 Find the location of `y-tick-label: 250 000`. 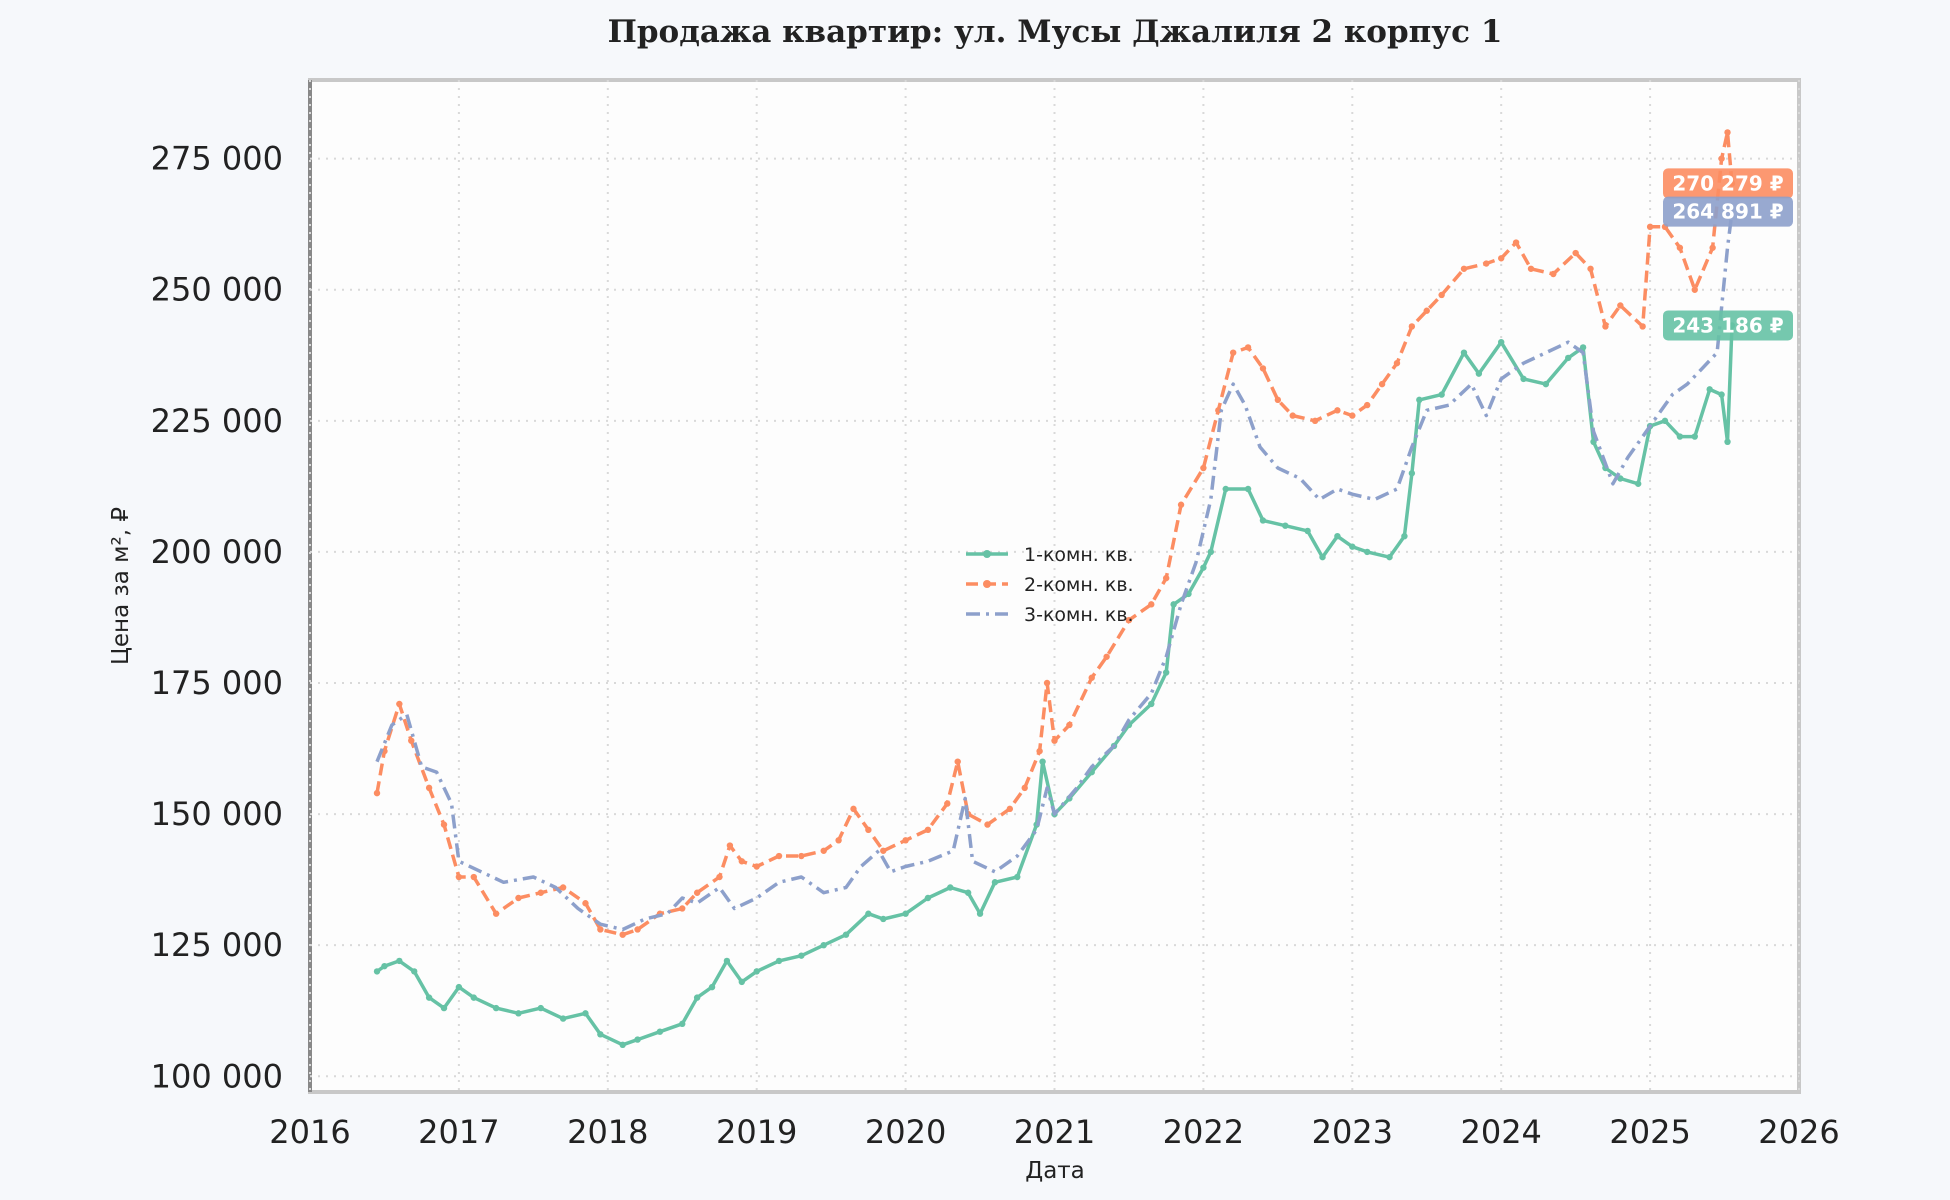

y-tick-label: 250 000 is located at coordinates (217, 290).